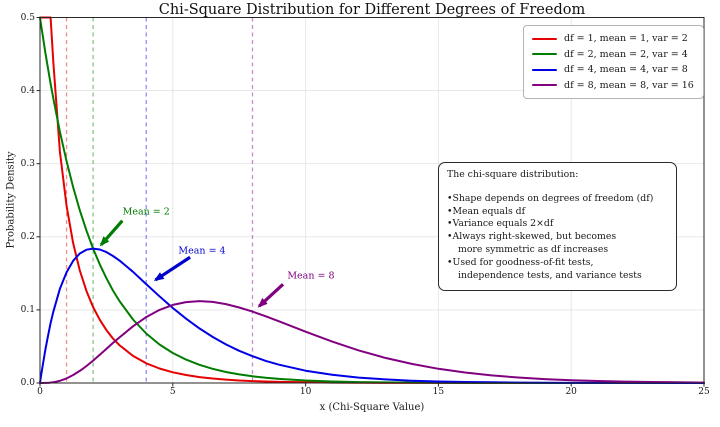 Image resolution: width=720 pixels, height=427 pixels. What do you see at coordinates (27, 309) in the screenshot?
I see `y-tick-label: 0.1` at bounding box center [27, 309].